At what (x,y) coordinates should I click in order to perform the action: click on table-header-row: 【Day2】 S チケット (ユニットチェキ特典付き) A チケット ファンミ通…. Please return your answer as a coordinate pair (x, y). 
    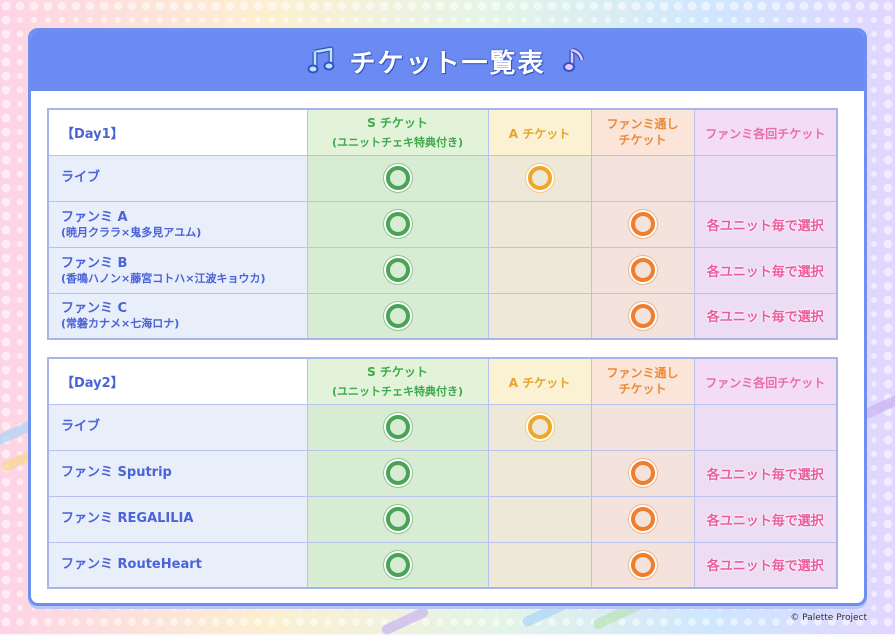
    Looking at the image, I should click on (442, 381).